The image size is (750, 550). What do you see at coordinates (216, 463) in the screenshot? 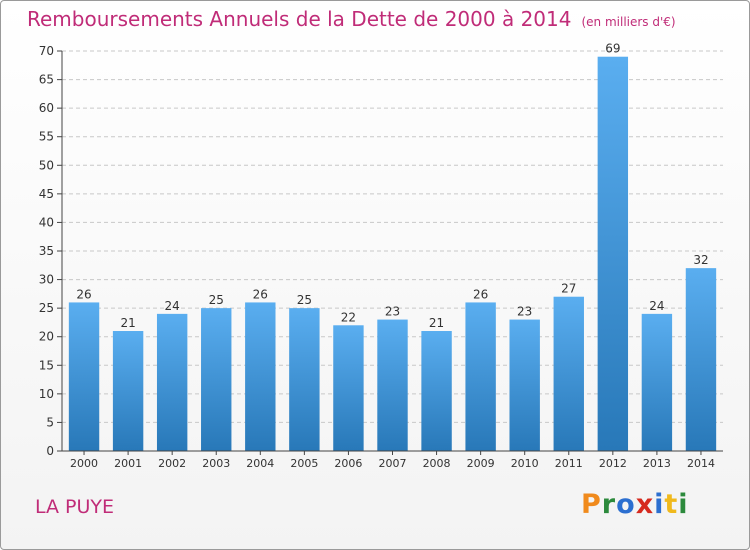
I see `x-tick-label: 2003` at bounding box center [216, 463].